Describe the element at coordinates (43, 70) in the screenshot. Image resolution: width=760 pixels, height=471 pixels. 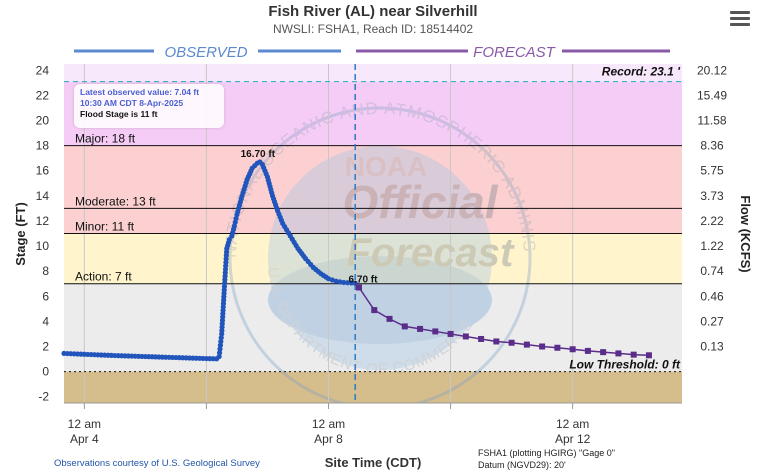
I see `y-tick-label: 24` at that location.